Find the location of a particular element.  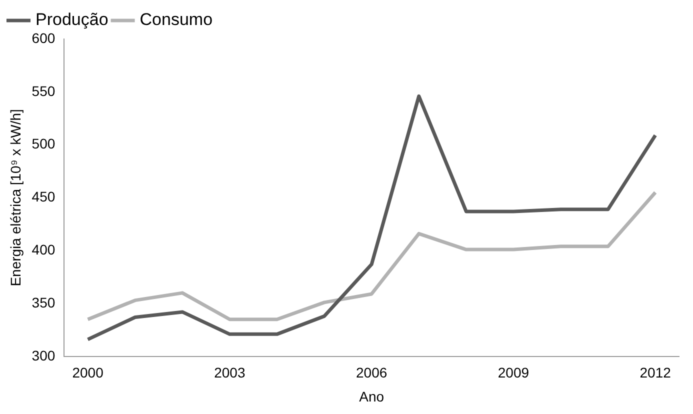

legend-label: Consumo is located at coordinates (176, 20).